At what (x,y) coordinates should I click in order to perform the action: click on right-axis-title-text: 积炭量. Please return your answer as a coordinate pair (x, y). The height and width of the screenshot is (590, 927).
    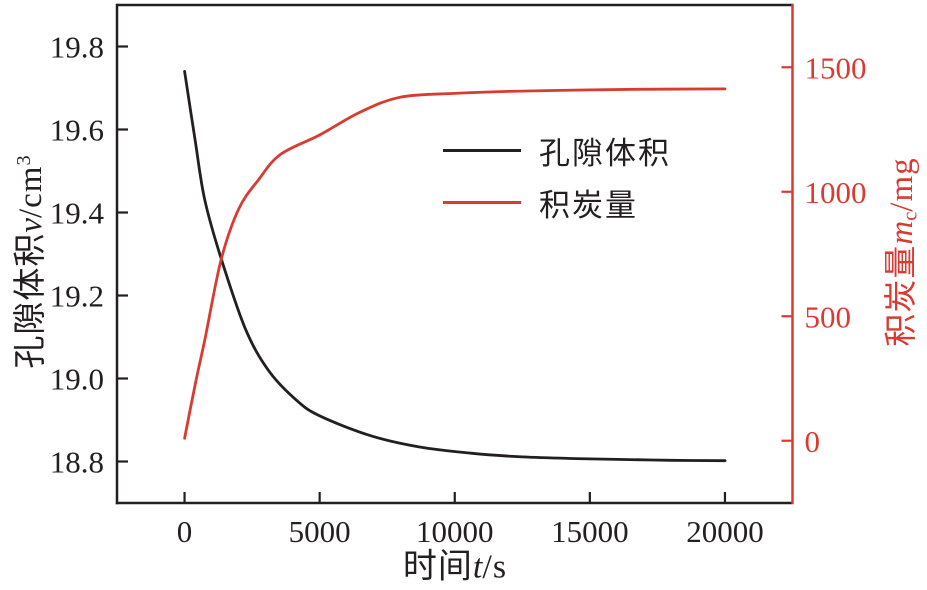
    Looking at the image, I should click on (901, 295).